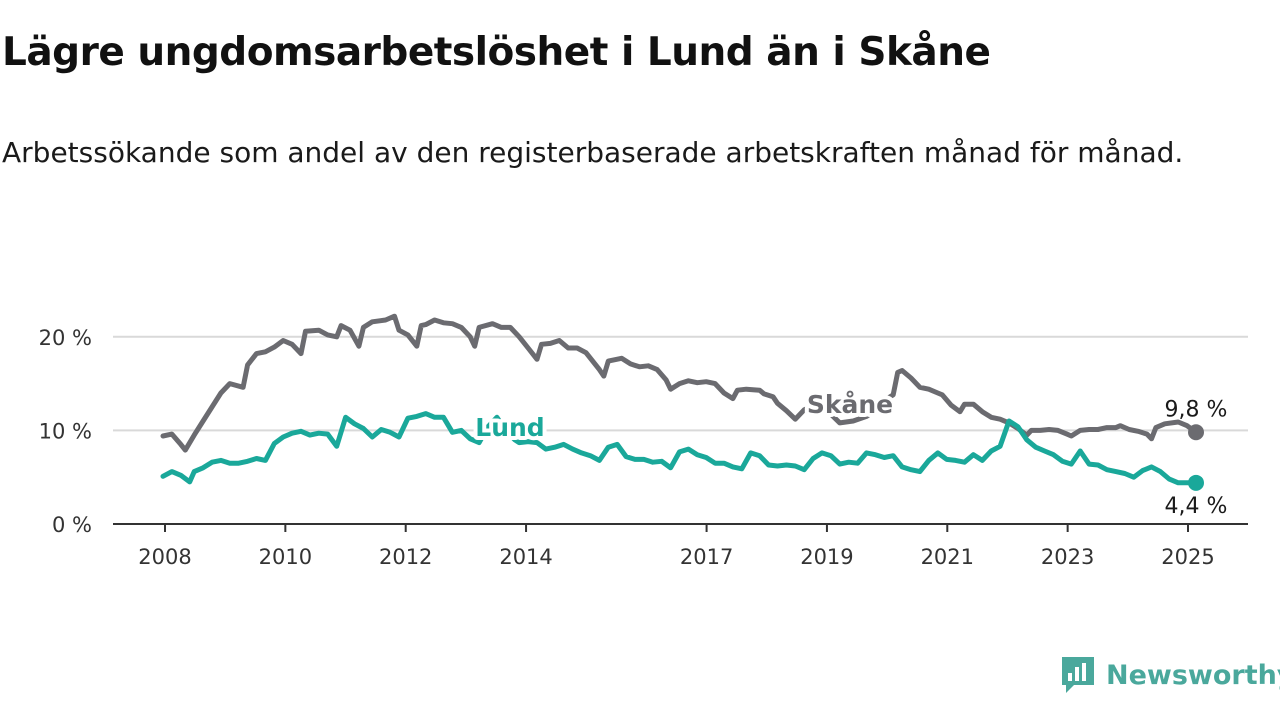 This screenshot has width=1280, height=720. Describe the element at coordinates (1078, 675) in the screenshot. I see `newsworthy-logo-icon` at that location.